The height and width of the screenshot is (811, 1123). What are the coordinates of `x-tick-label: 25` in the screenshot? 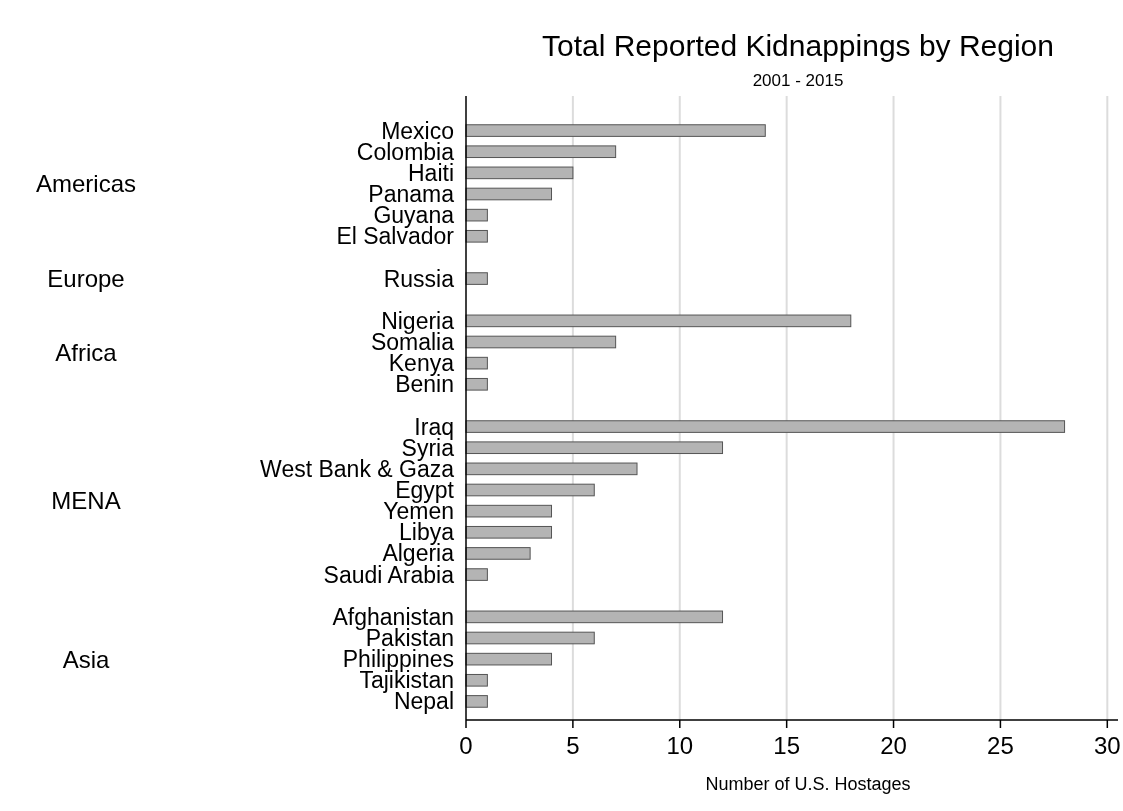 It's located at (1000, 745).